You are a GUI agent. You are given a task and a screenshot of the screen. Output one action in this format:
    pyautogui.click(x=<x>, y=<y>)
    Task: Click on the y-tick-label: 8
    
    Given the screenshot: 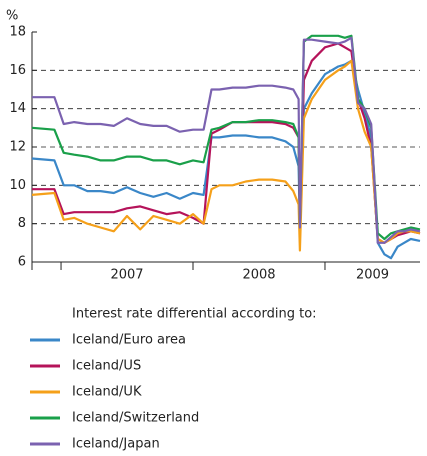 What is the action you would take?
    pyautogui.click(x=22, y=223)
    